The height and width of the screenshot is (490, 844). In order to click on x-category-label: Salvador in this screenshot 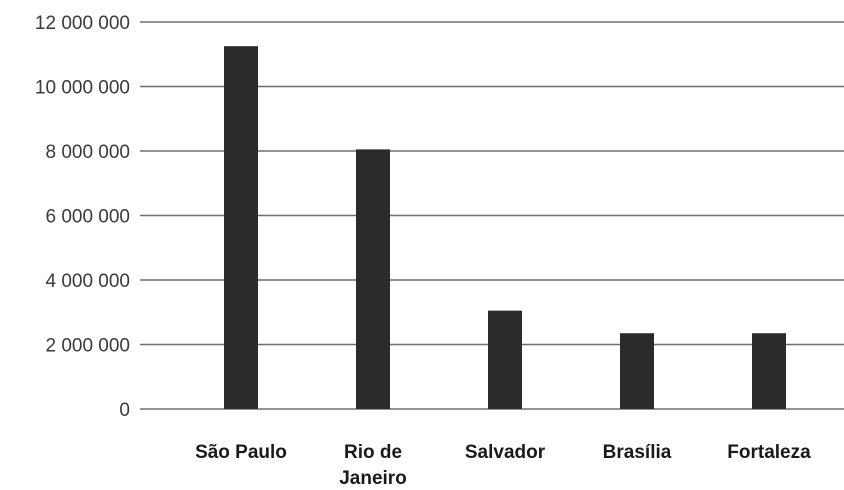, I will do `click(505, 452)`.